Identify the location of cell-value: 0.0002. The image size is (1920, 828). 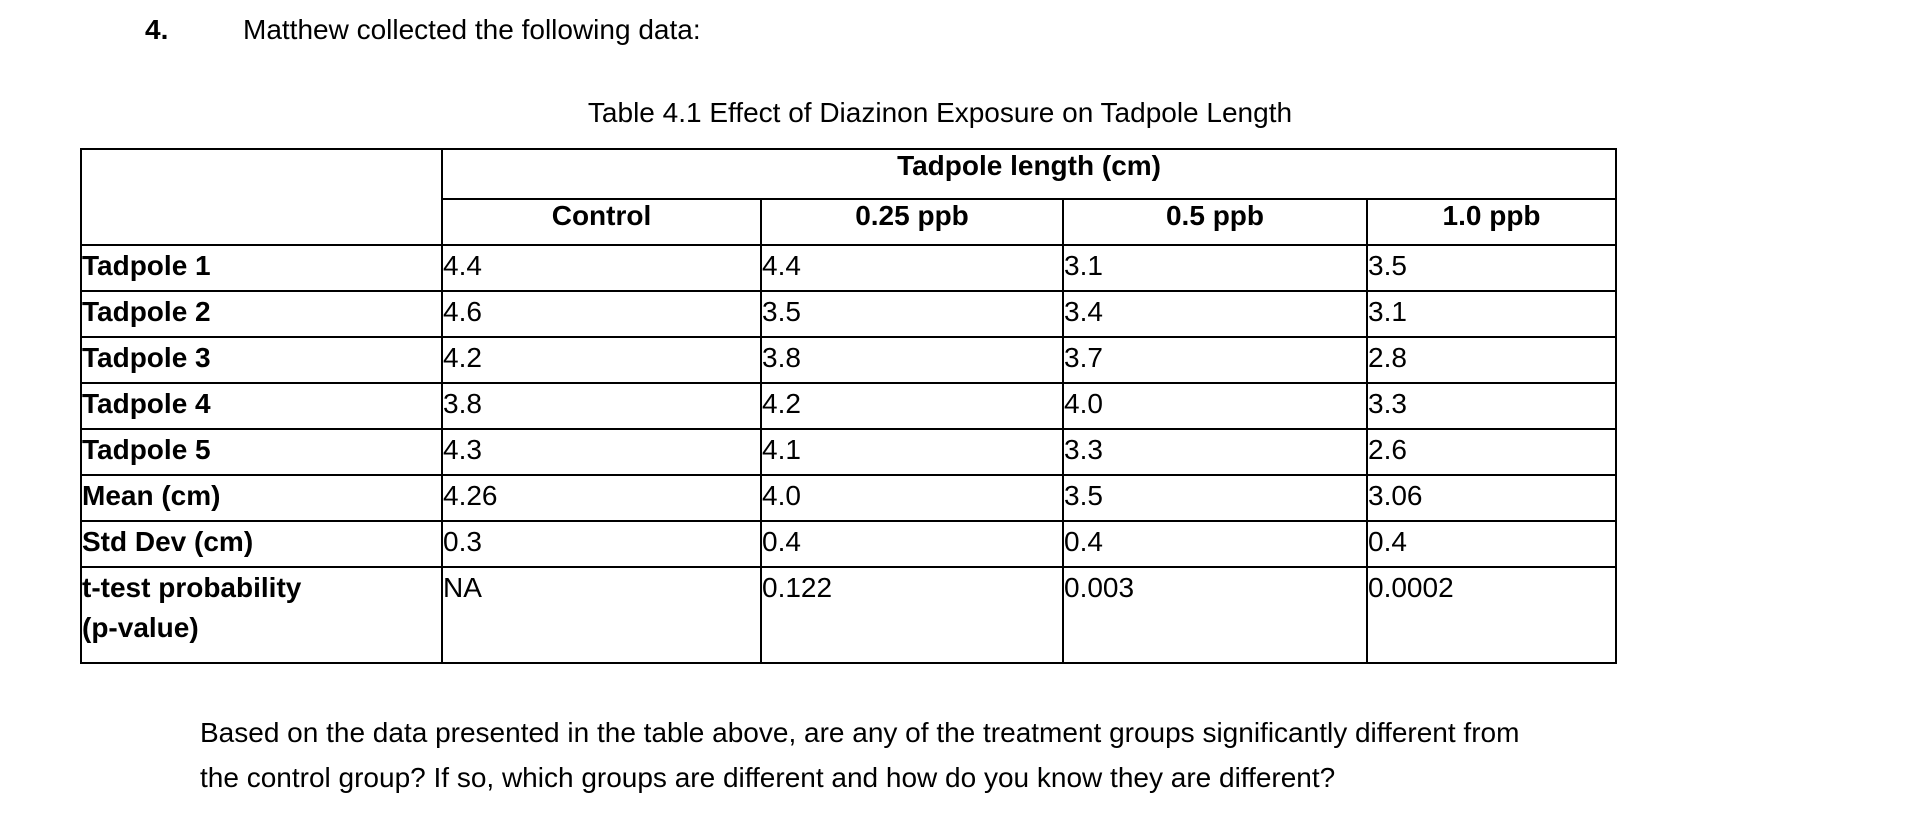
(1491, 615).